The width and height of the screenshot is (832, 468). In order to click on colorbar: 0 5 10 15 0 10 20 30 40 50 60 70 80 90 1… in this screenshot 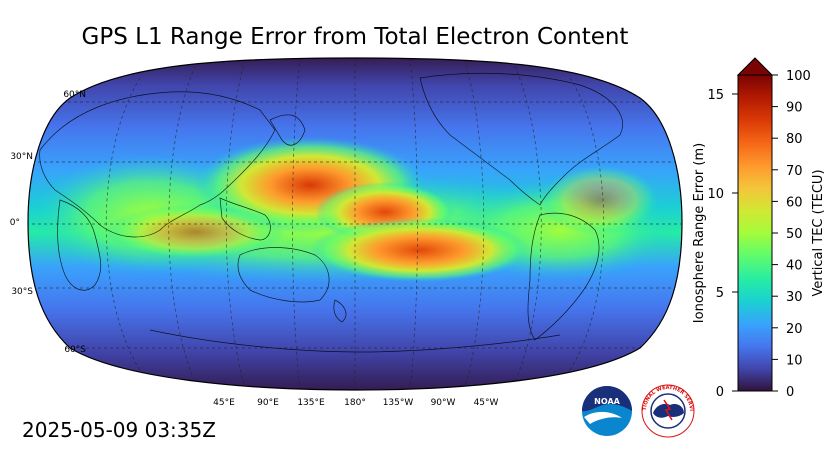, I will do `click(759, 228)`.